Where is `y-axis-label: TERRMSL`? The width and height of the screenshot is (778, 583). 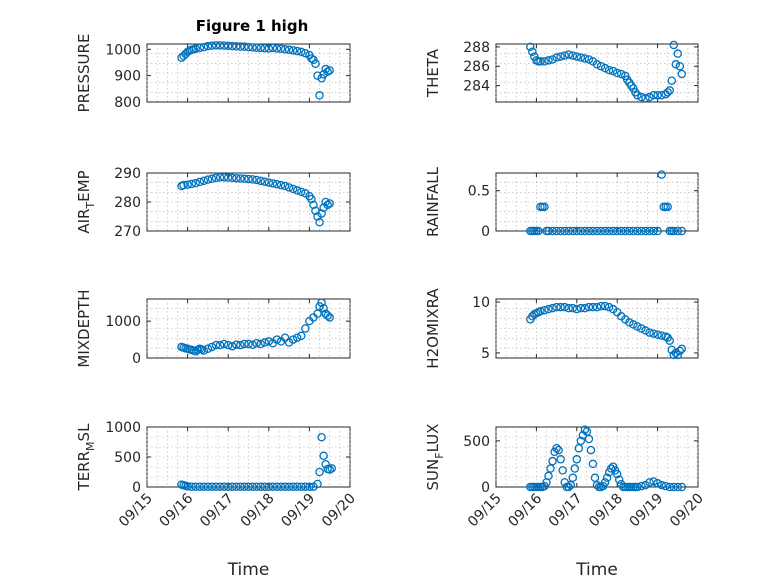
y-axis-label: TERRMSL is located at coordinates (86, 457).